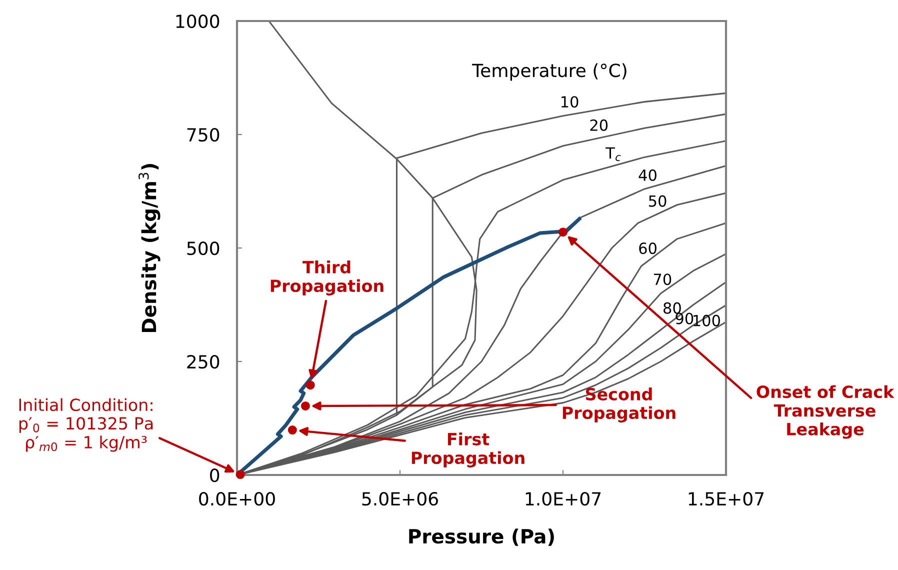 The height and width of the screenshot is (570, 898). Describe the element at coordinates (663, 280) in the screenshot. I see `series-label: 70` at that location.